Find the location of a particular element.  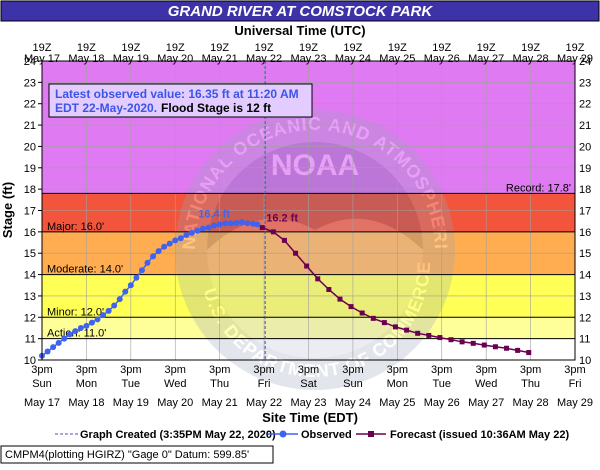

watermark-bird-shape is located at coordinates (315, 196).